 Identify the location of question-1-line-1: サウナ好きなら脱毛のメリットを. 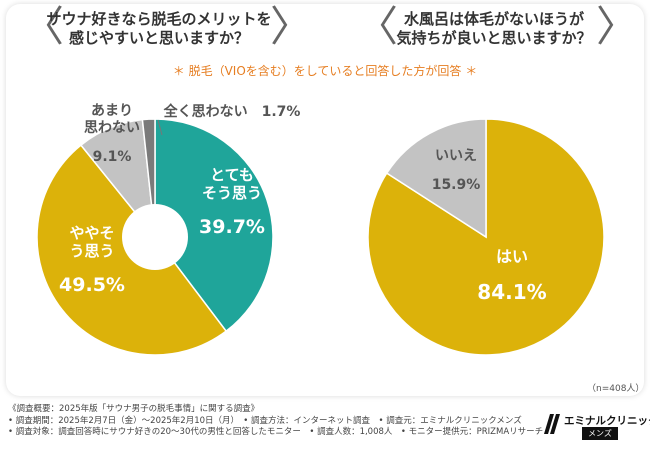
(159, 19).